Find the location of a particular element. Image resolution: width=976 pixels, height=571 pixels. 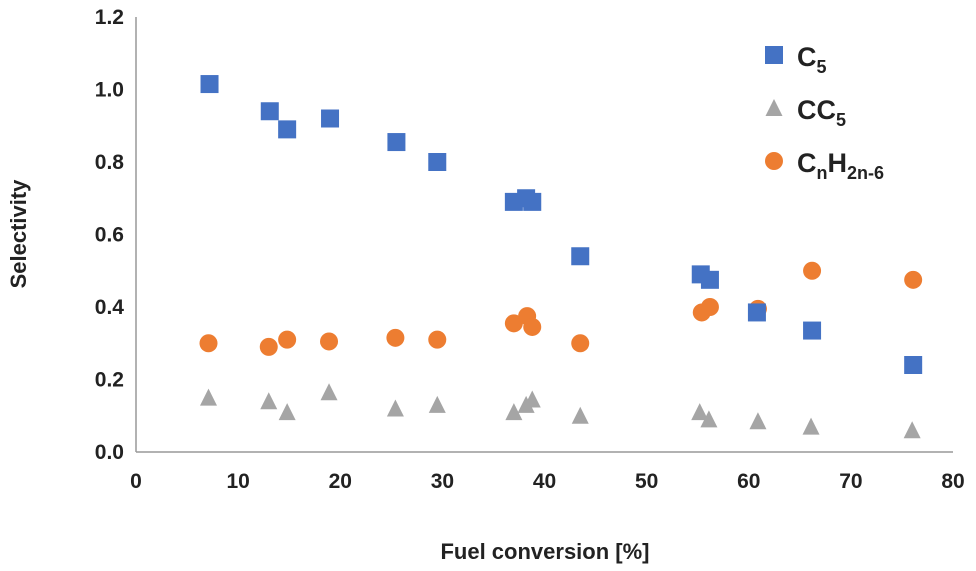

y-tick-labels: 0.0 0.2 0.4 0.6 0.8 1.0 1.2 is located at coordinates (110, 235).